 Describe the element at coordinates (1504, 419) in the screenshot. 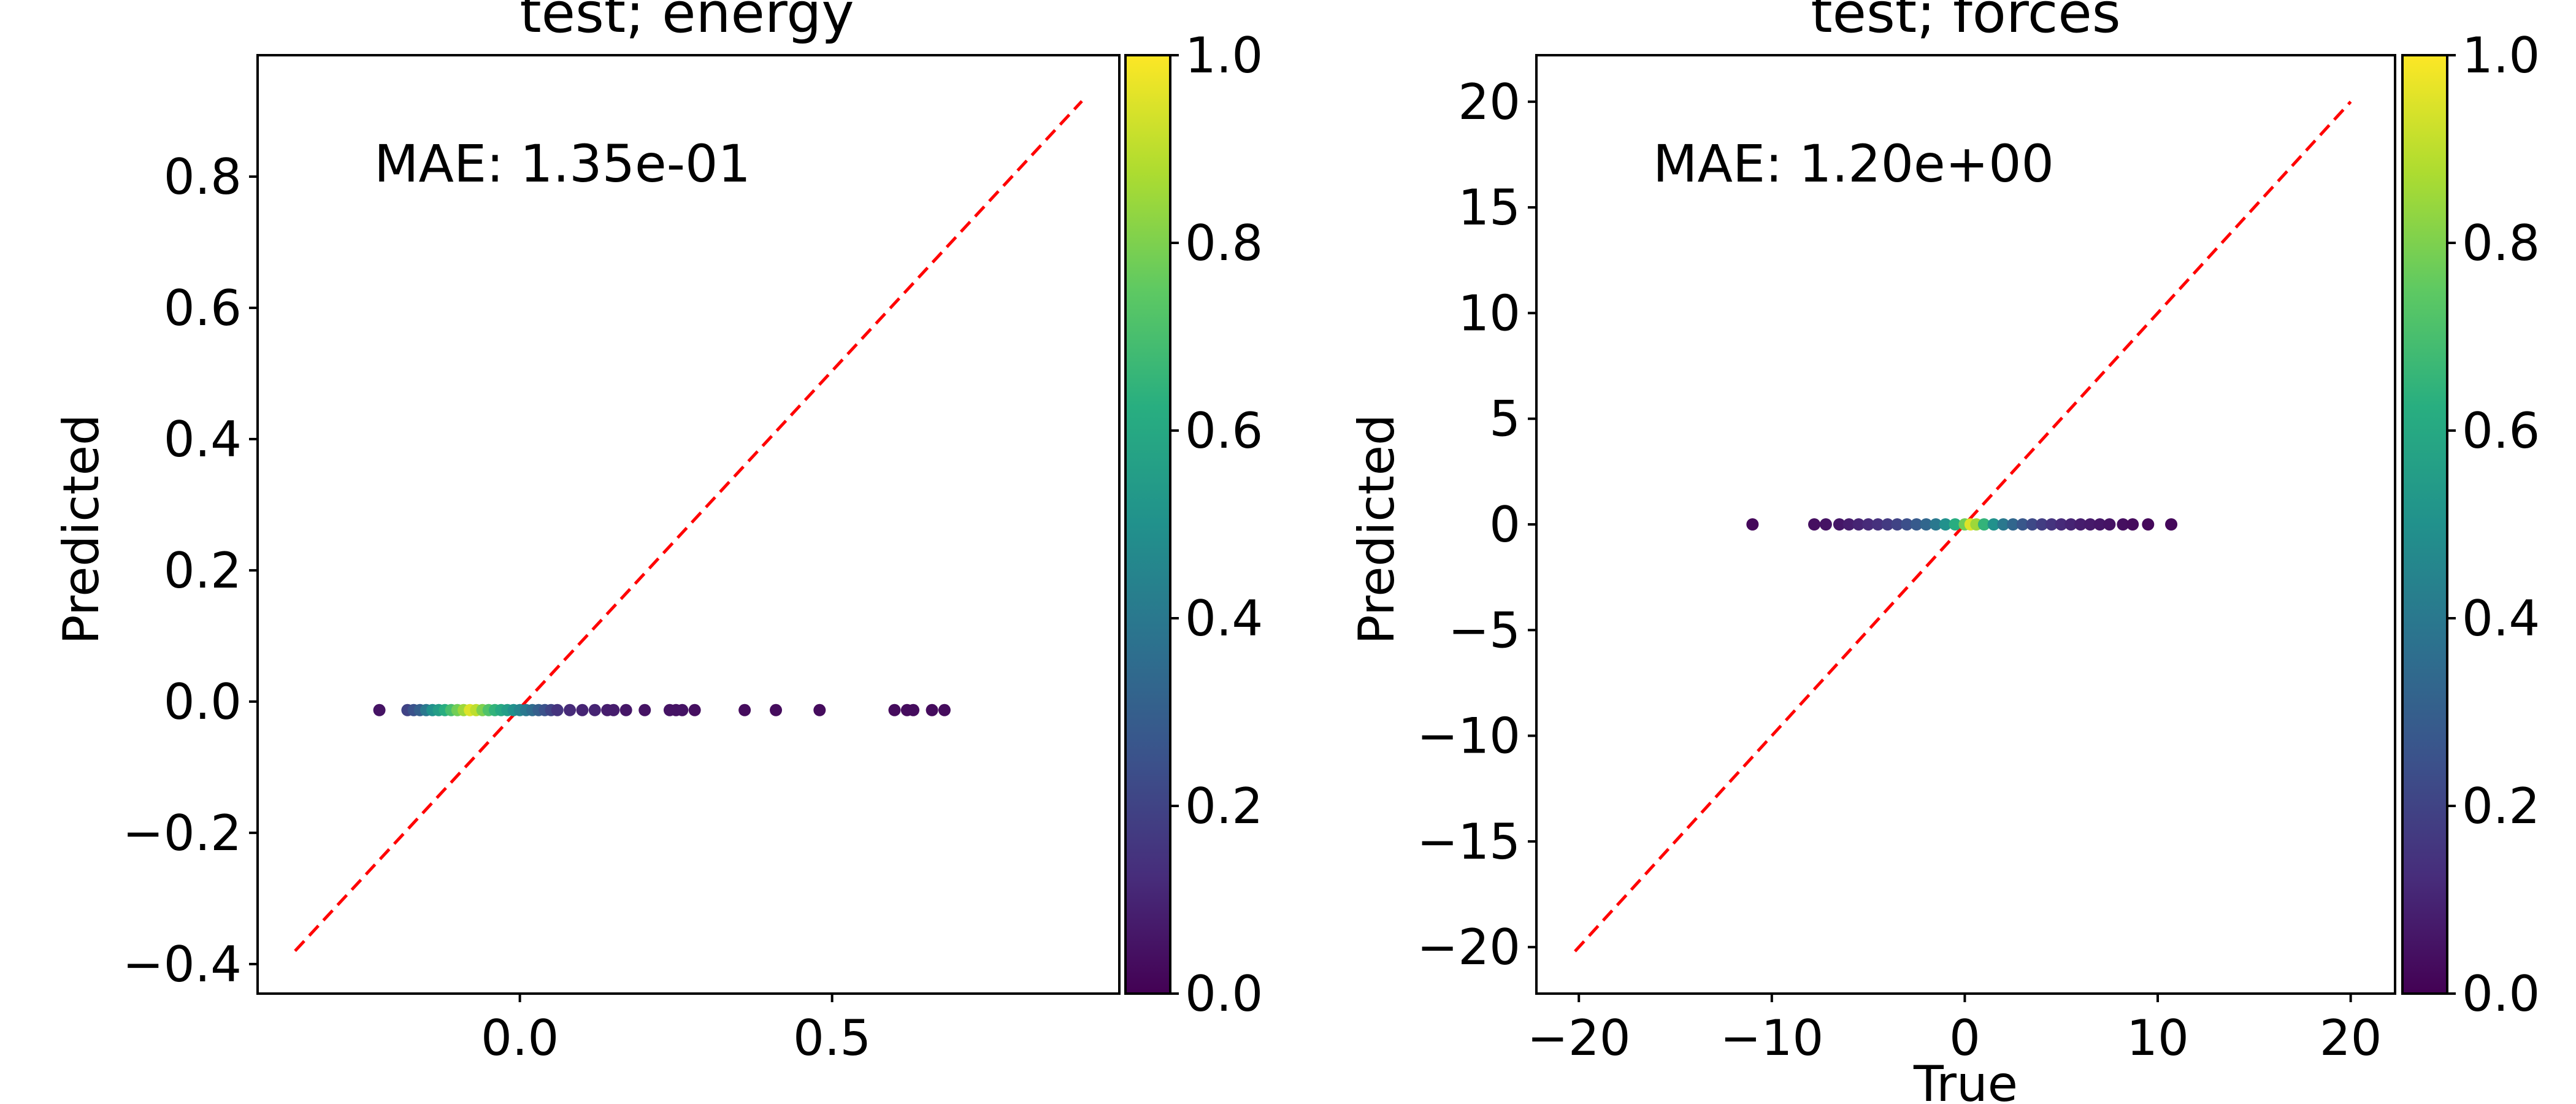

I see `y-tick-label: 5` at that location.